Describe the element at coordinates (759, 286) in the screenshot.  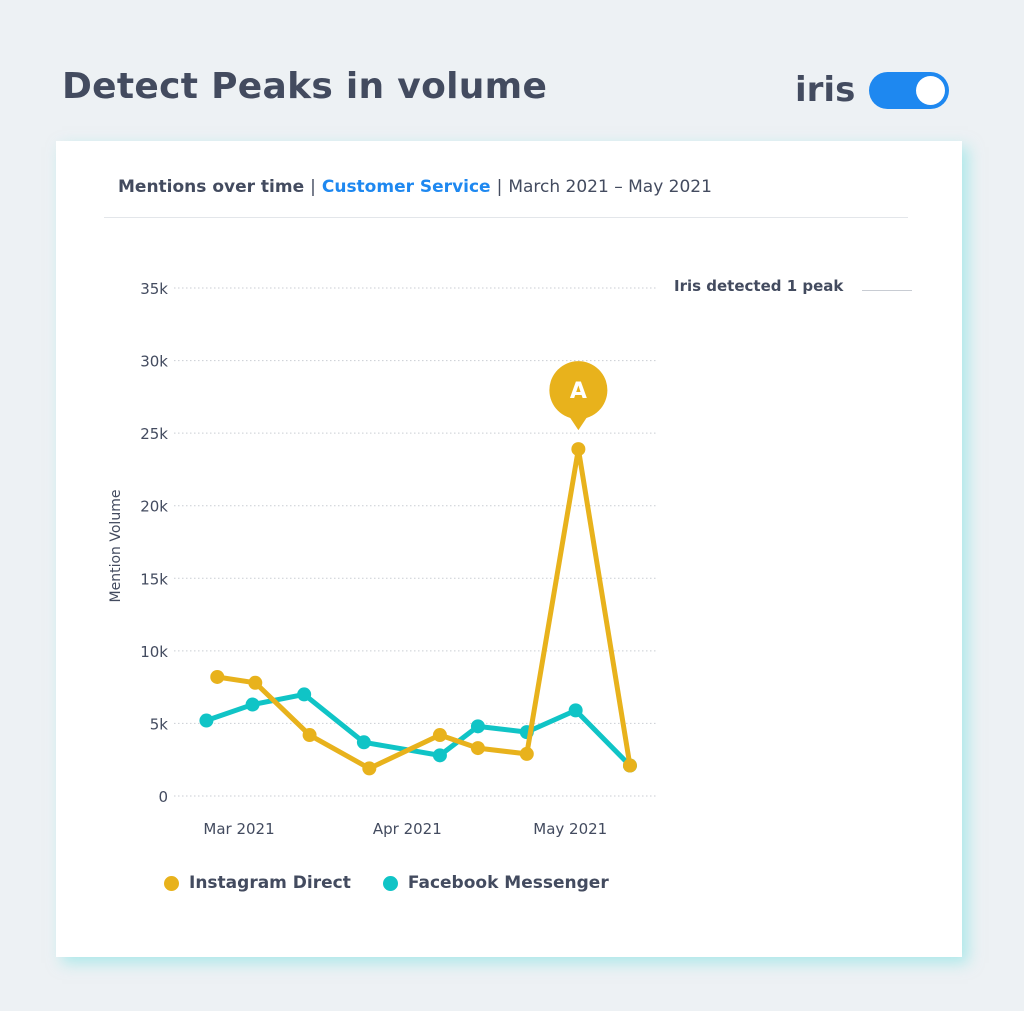
I see `peak-note: Iris detected 1 peak` at that location.